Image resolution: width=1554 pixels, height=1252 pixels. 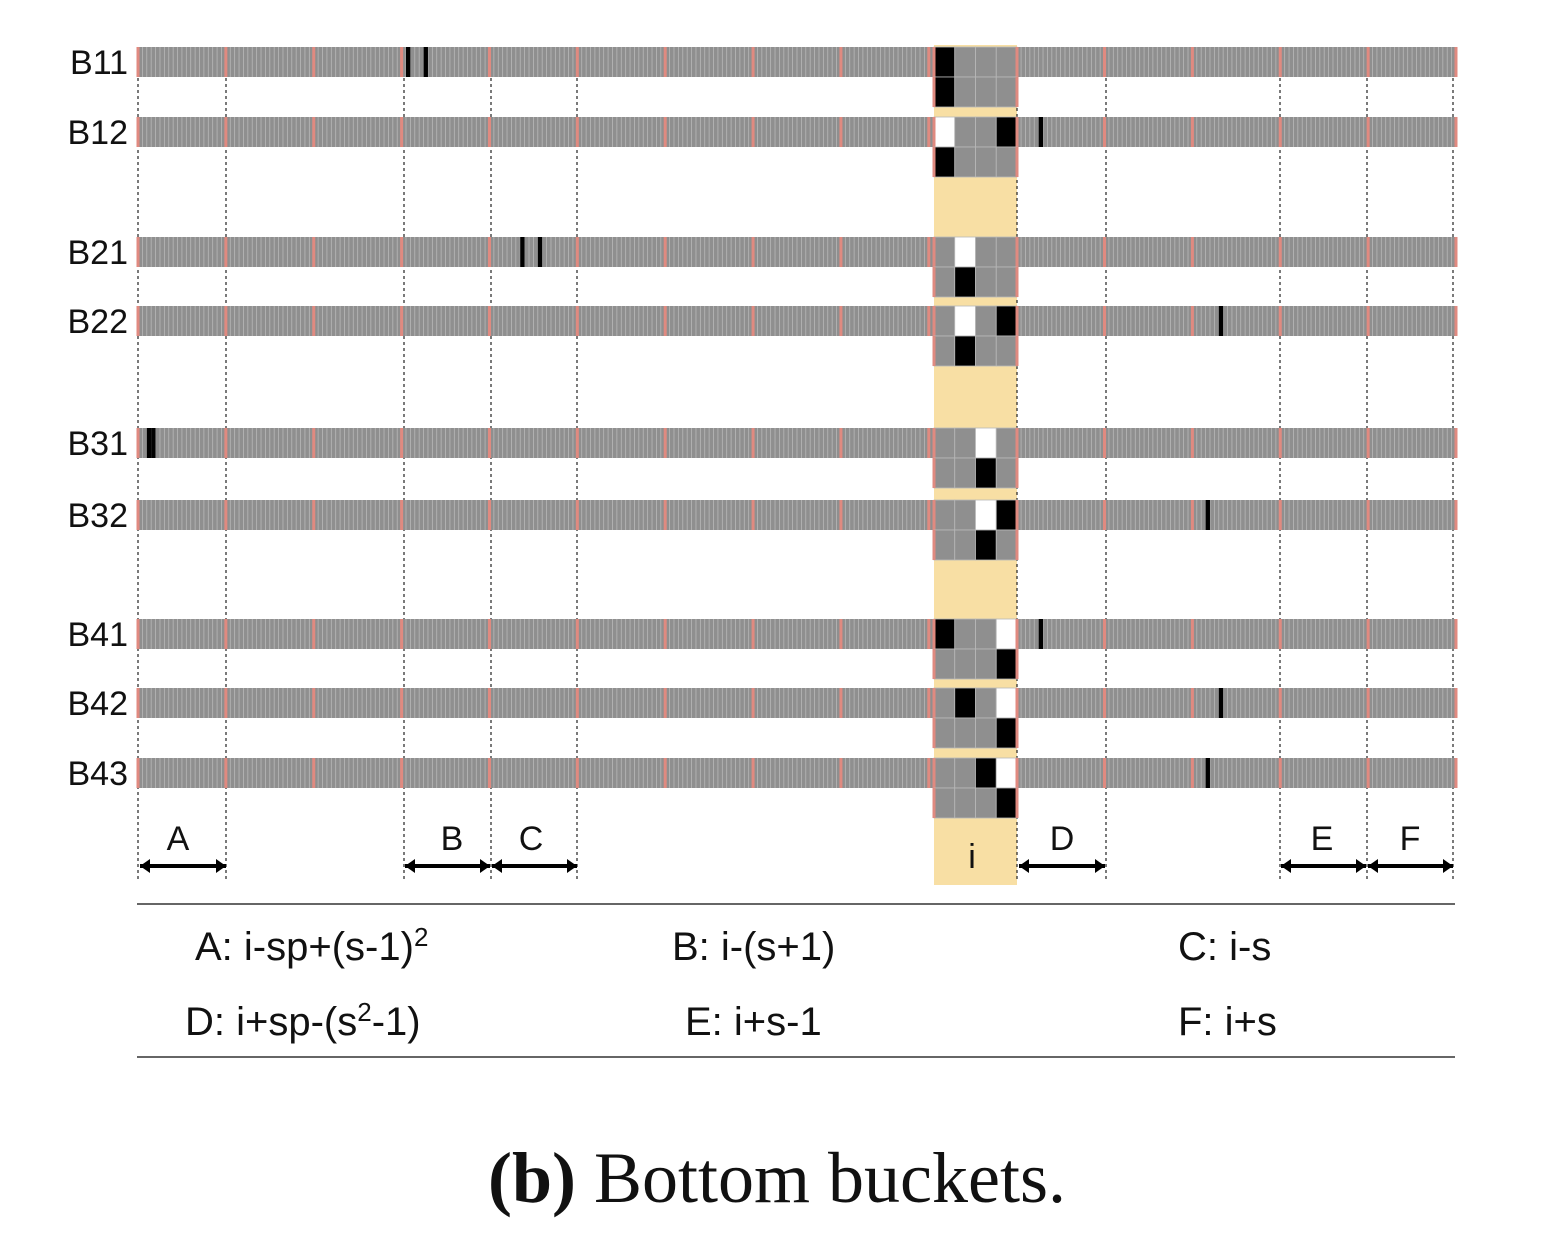 What do you see at coordinates (753, 947) in the screenshot?
I see `legend-item-b: B: i-(s+1)` at bounding box center [753, 947].